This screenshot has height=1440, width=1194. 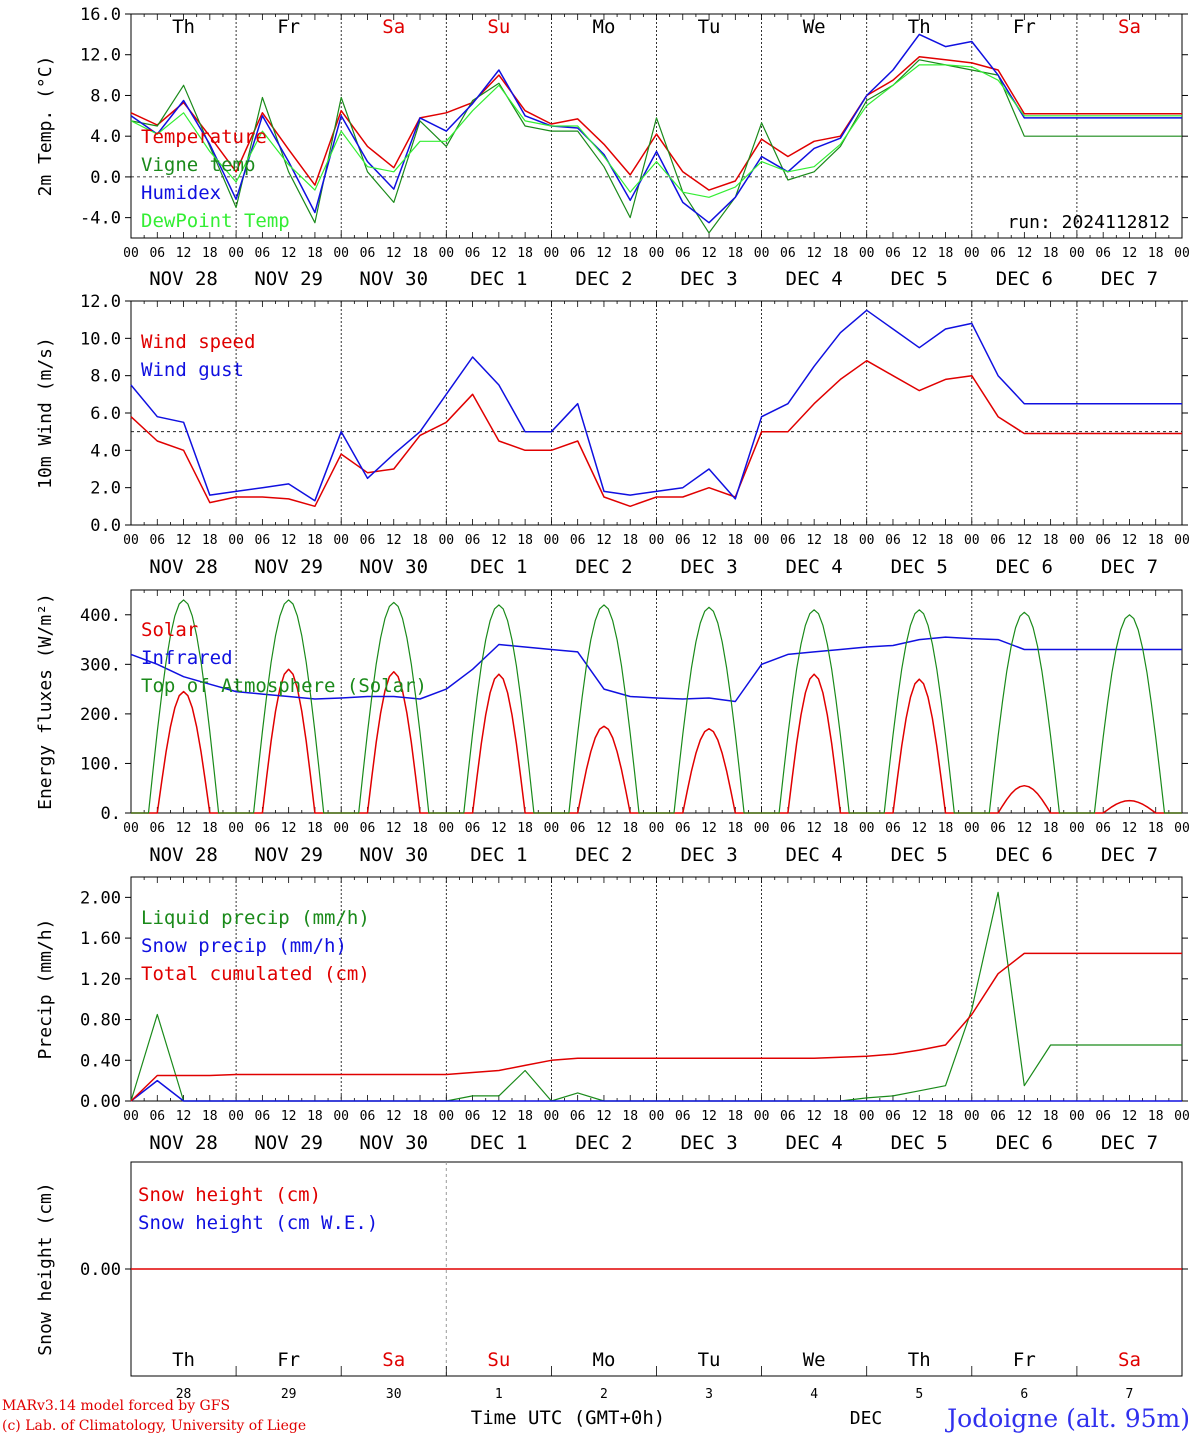 I want to click on date-label: DEC 2, so click(x=603, y=1143).